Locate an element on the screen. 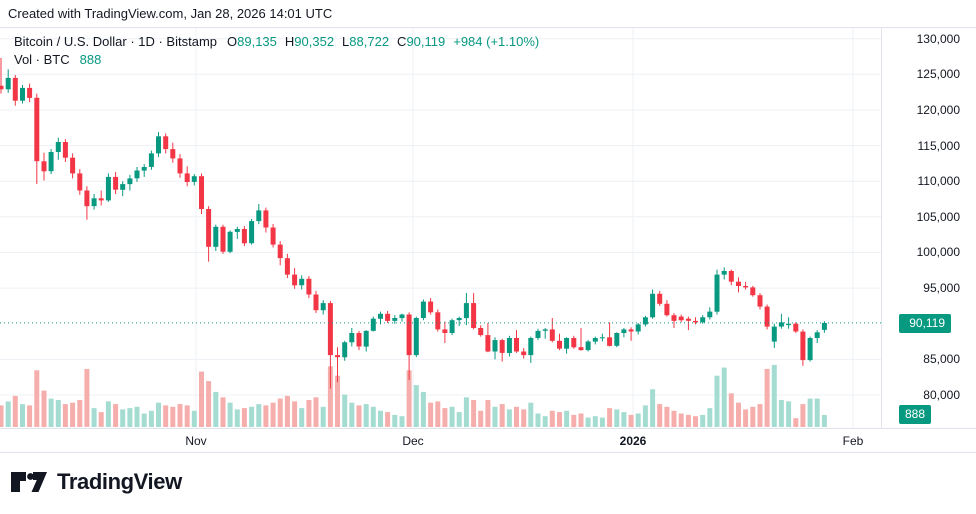  price-axis-label: 125,000 is located at coordinates (938, 74).